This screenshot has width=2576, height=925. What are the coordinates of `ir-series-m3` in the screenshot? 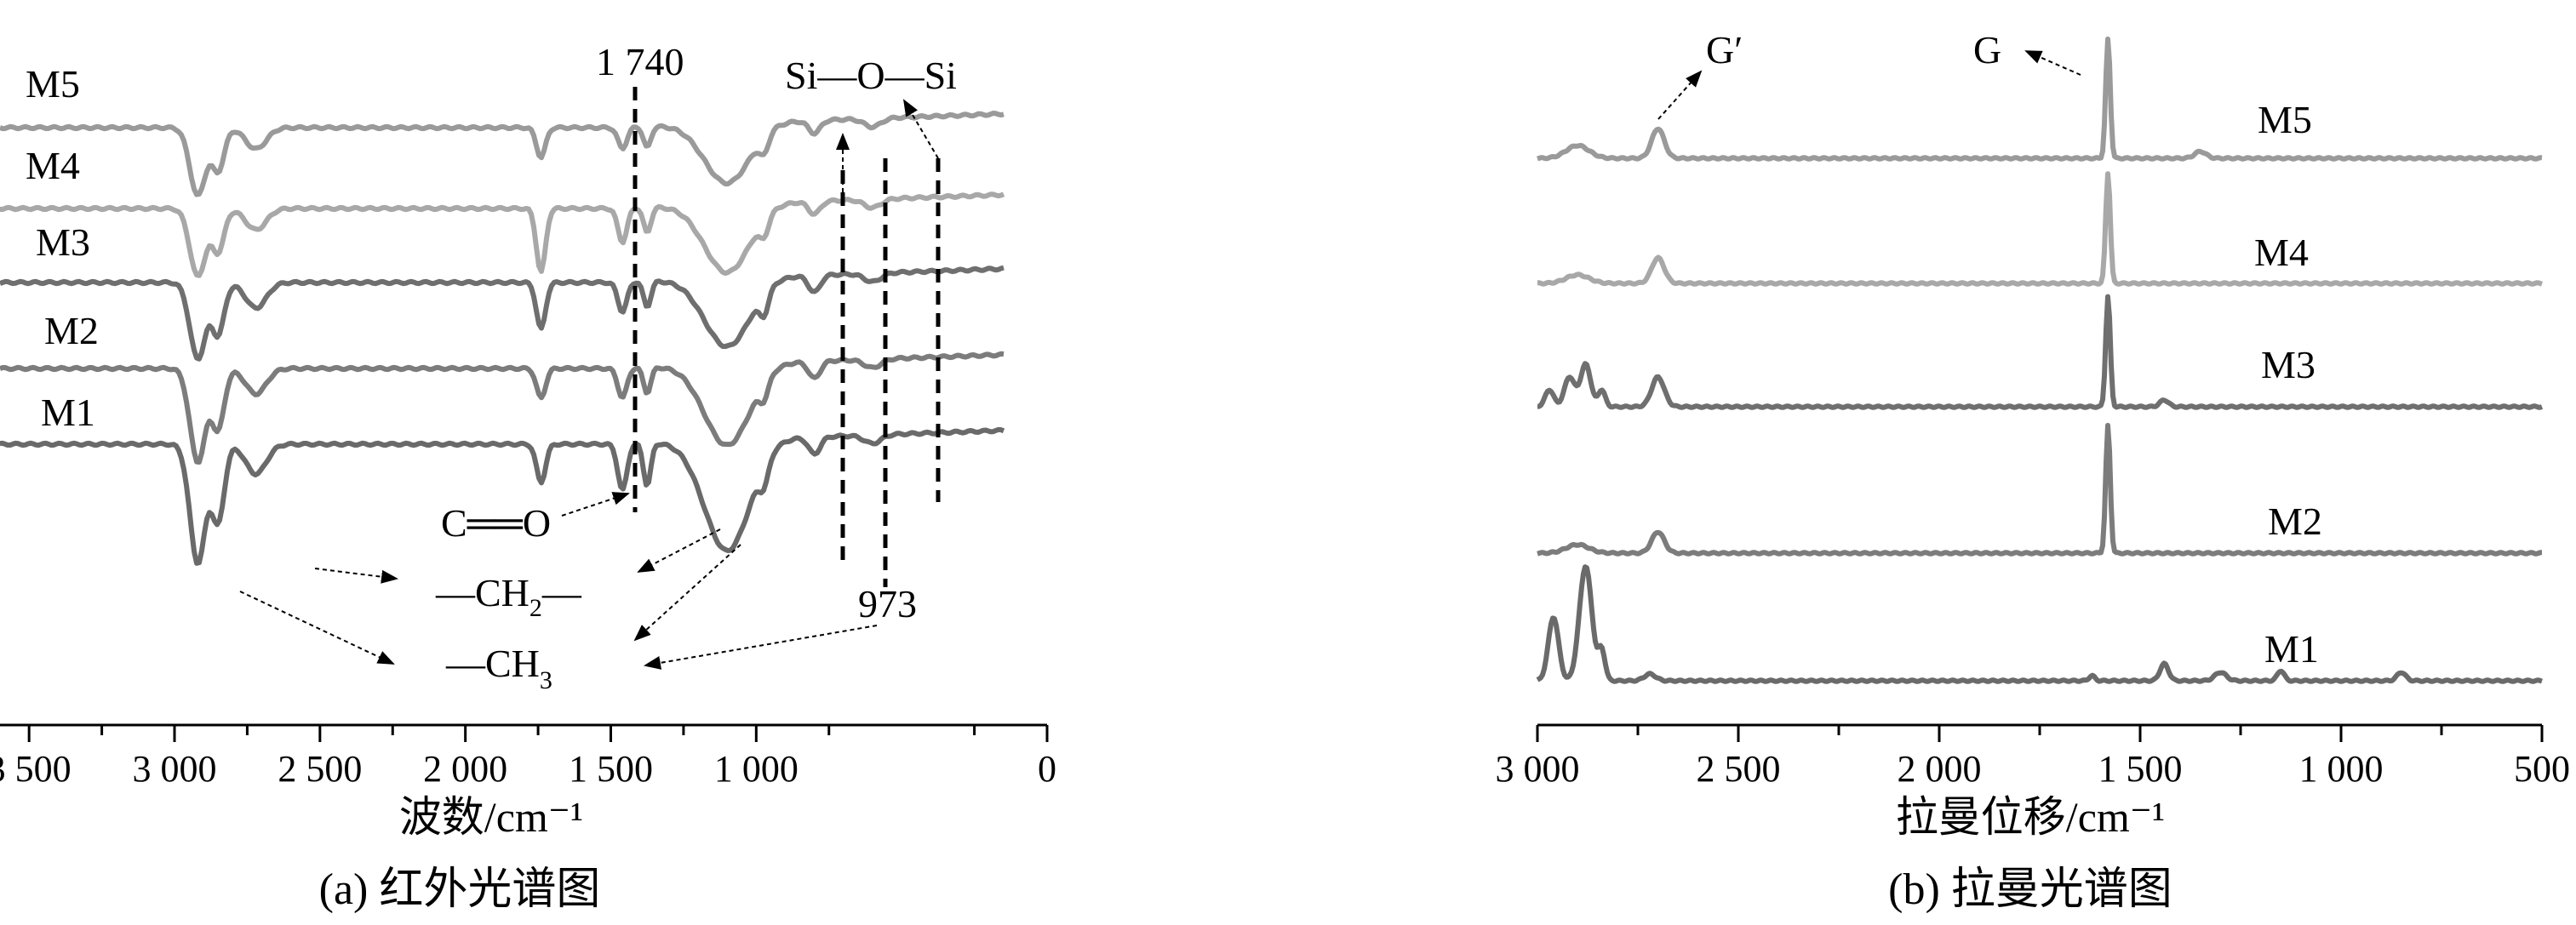 It's located at (503, 313).